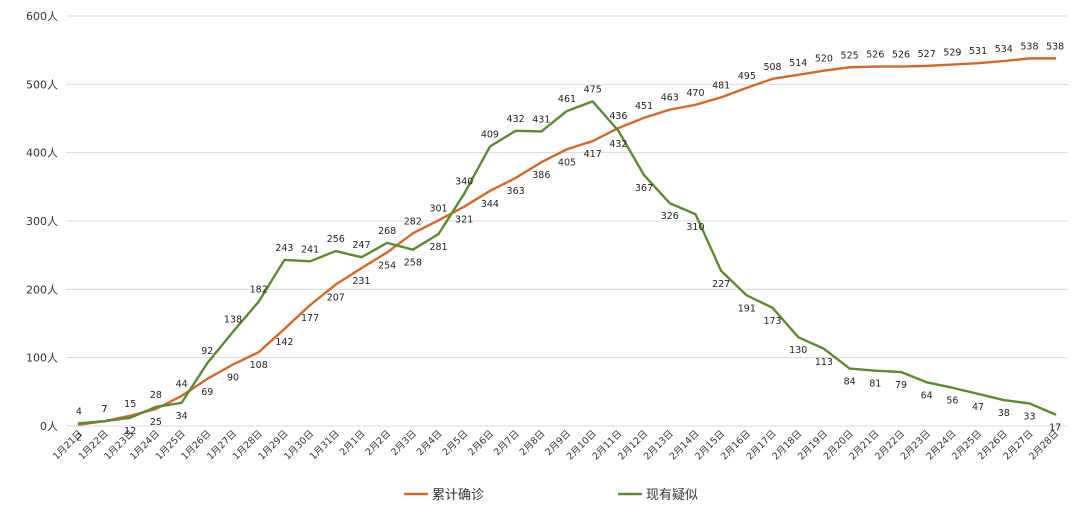 This screenshot has height=514, width=1080. Describe the element at coordinates (79, 438) in the screenshot. I see `data-label: 2` at that location.